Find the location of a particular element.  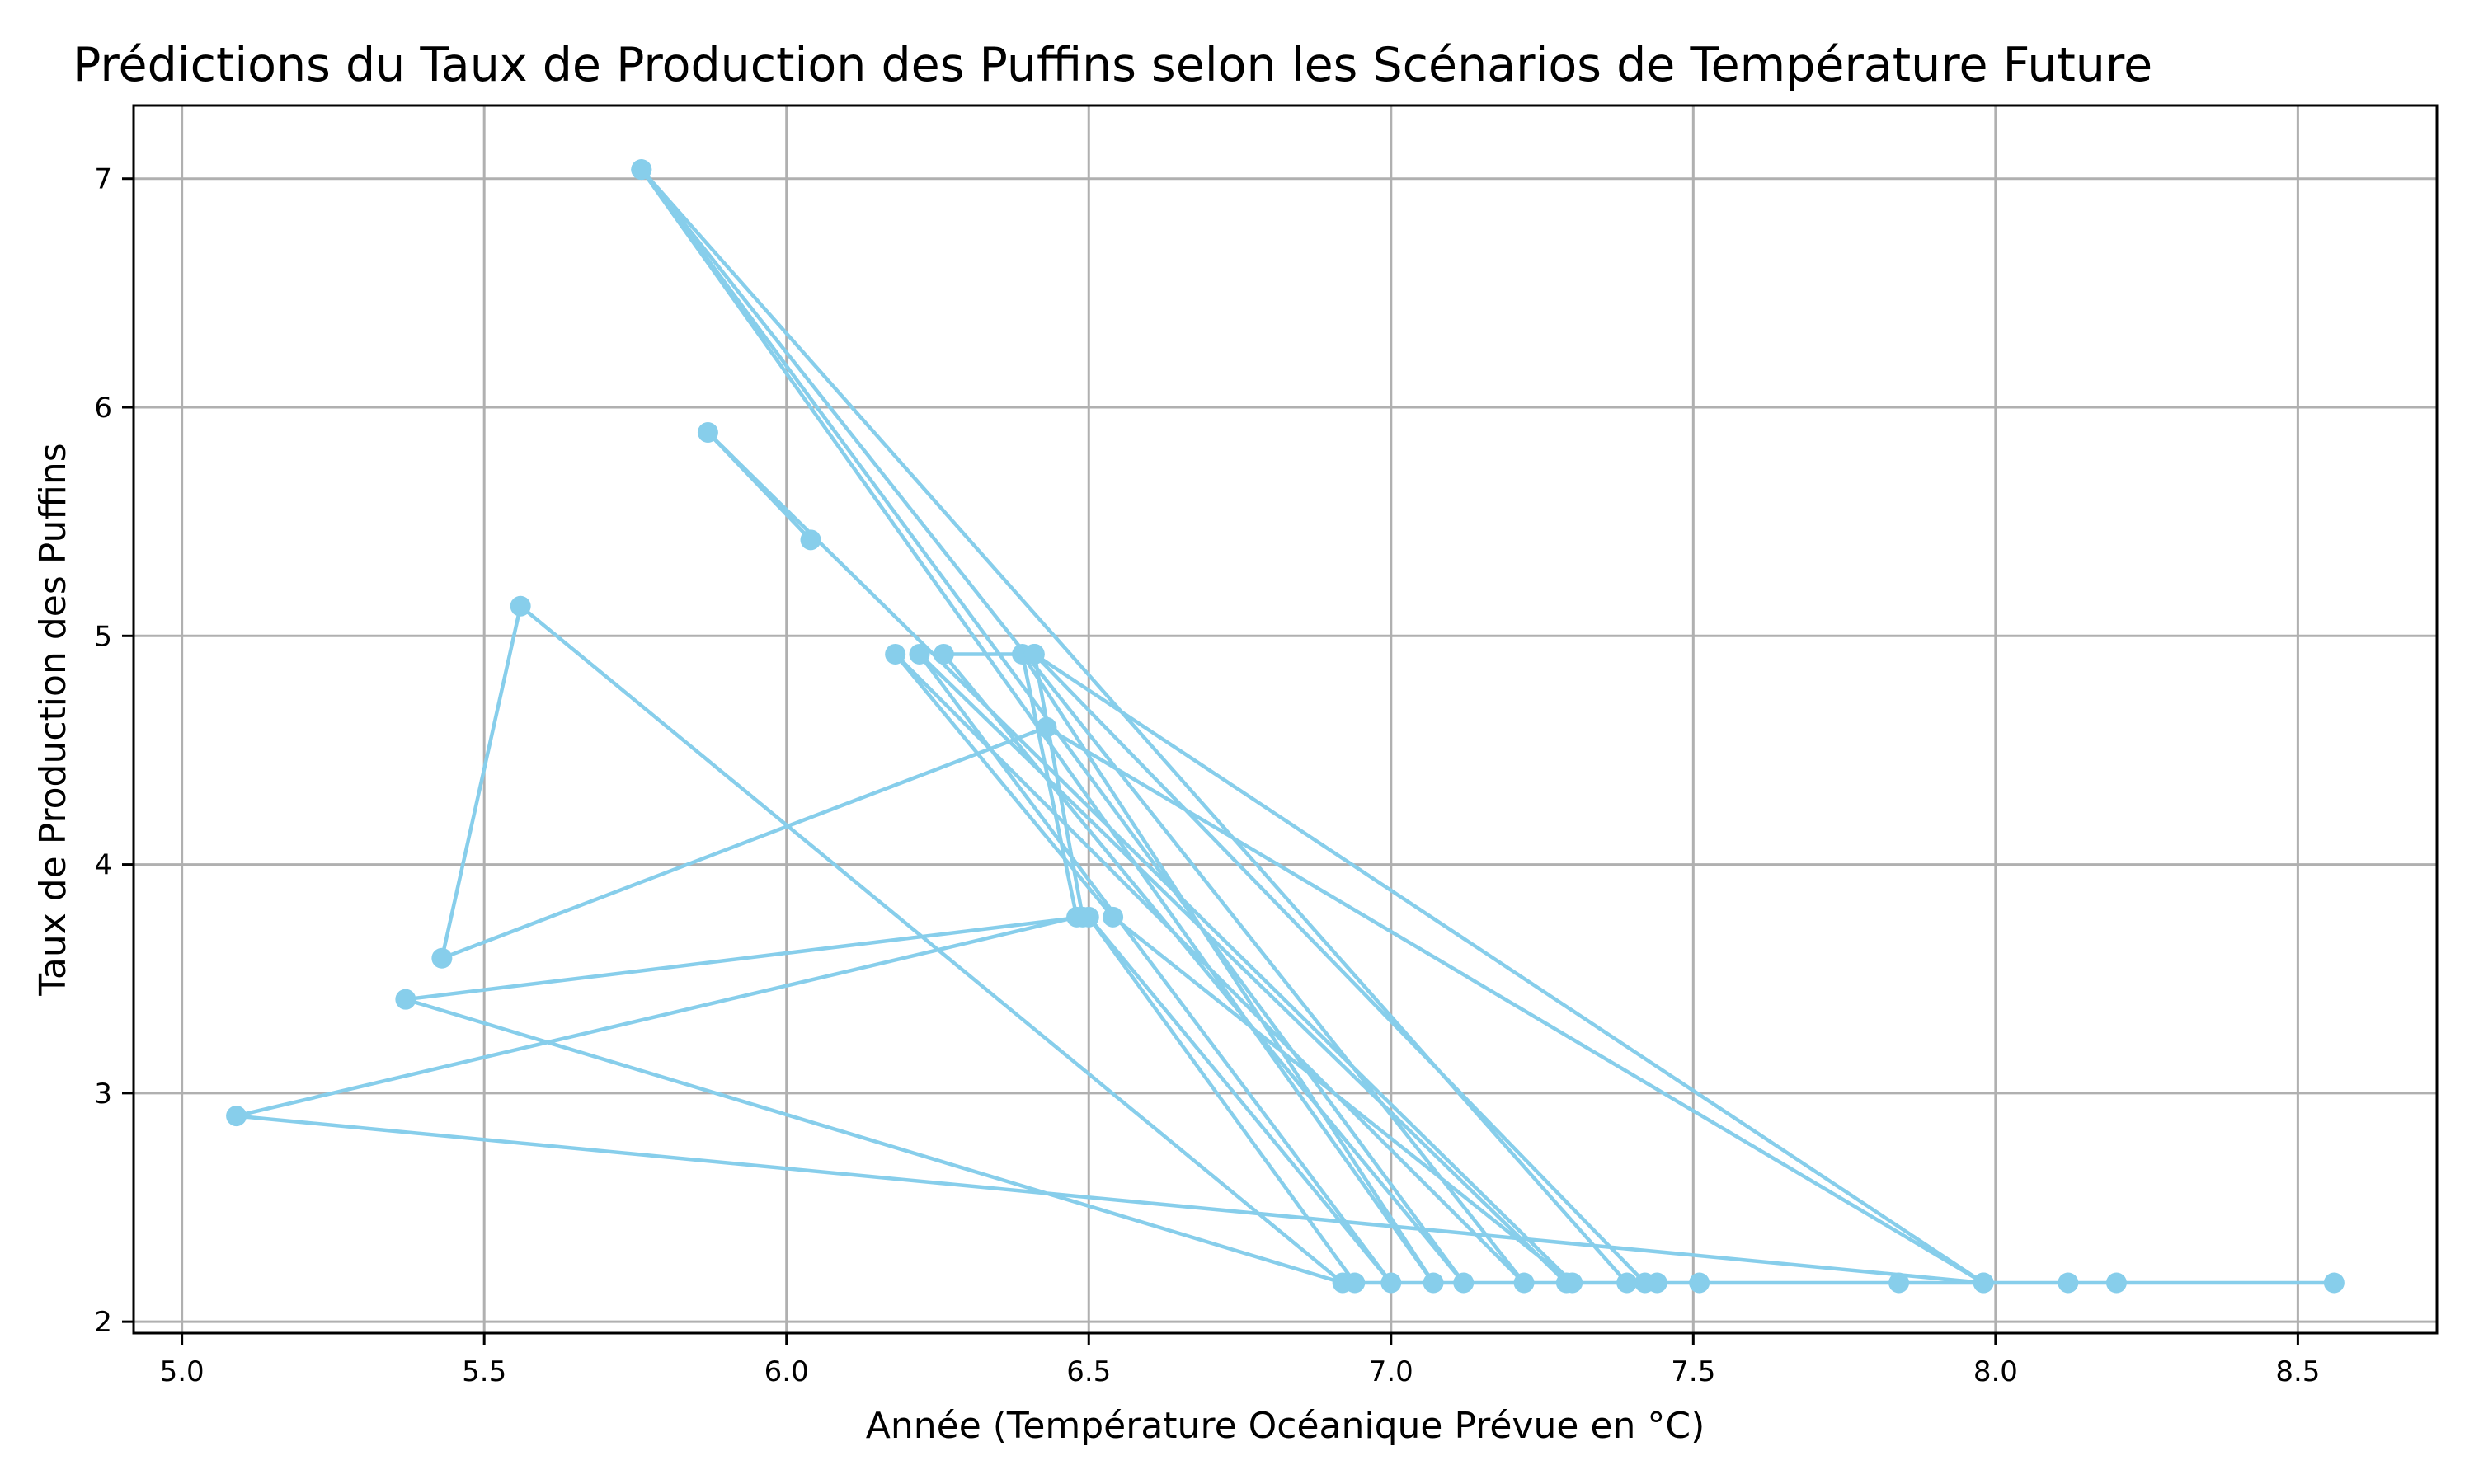

x-tick-label: 8.0 is located at coordinates (1995, 1371).